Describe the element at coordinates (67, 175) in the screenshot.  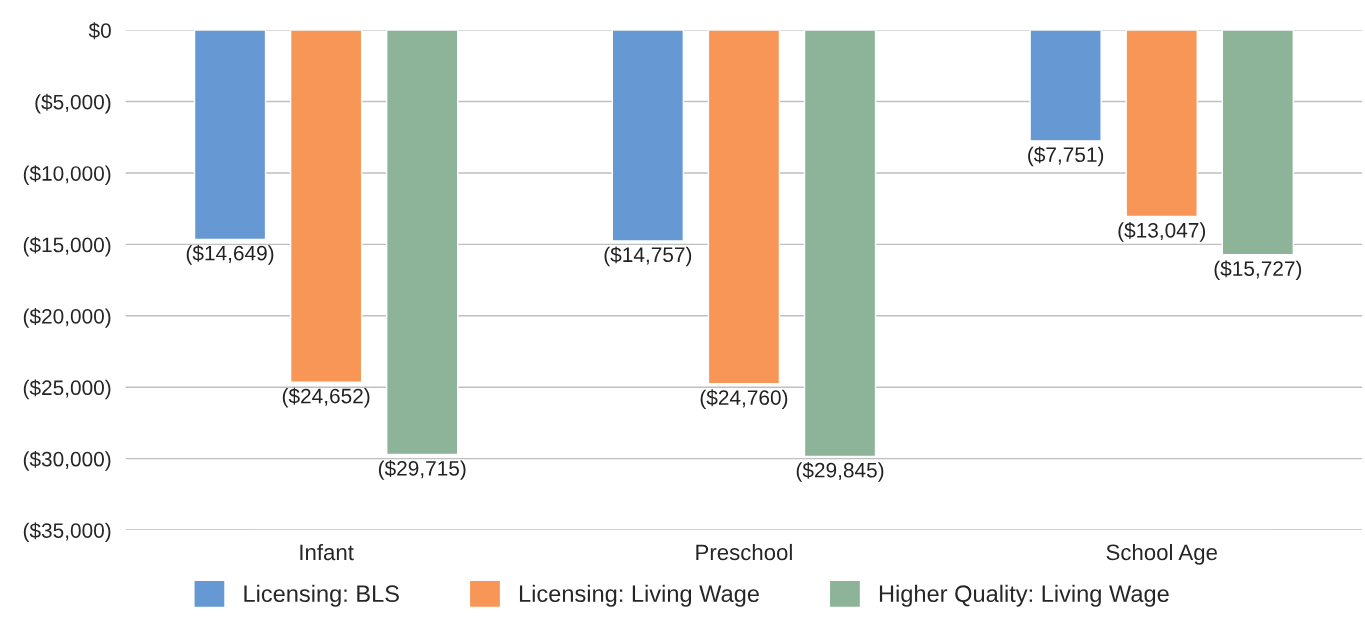
I see `y-tick-label: ($10,000)` at that location.